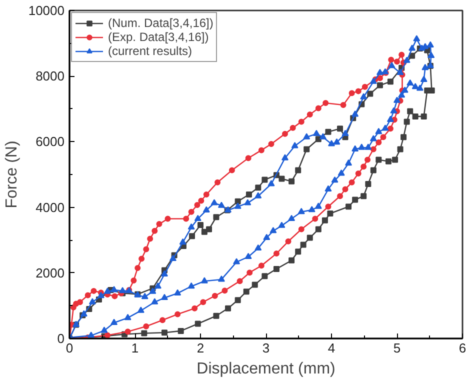 Image resolution: width=474 pixels, height=380 pixels. Describe the element at coordinates (158, 37) in the screenshot. I see `legend-label: (Exp. Data[3,4,16])` at that location.